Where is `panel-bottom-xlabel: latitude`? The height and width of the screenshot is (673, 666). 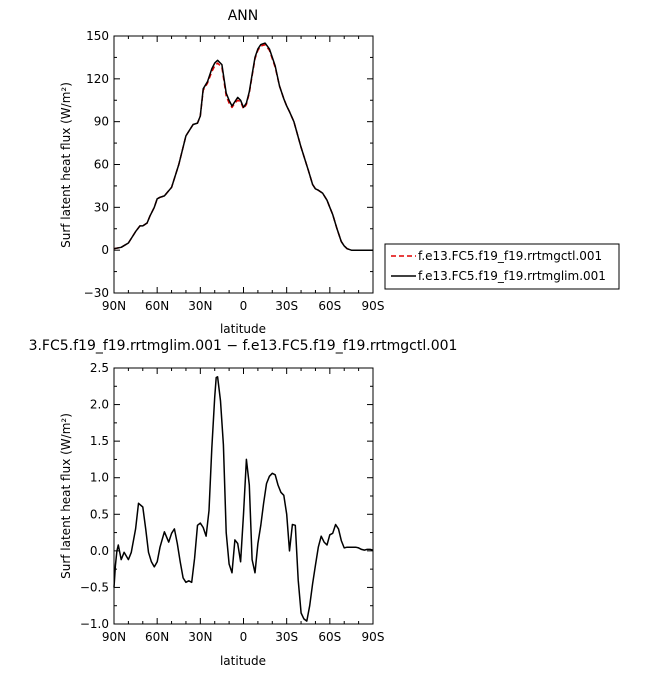
panel-bottom-xlabel: latitude is located at coordinates (243, 661).